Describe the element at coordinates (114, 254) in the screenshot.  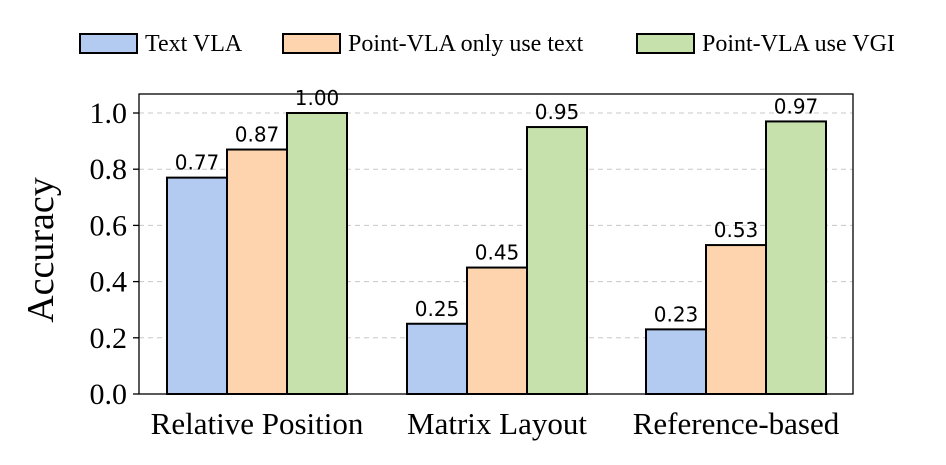
I see `y-axis-ticks: 0.0 0.2 0.4 0.6 0.8 1.0` at that location.